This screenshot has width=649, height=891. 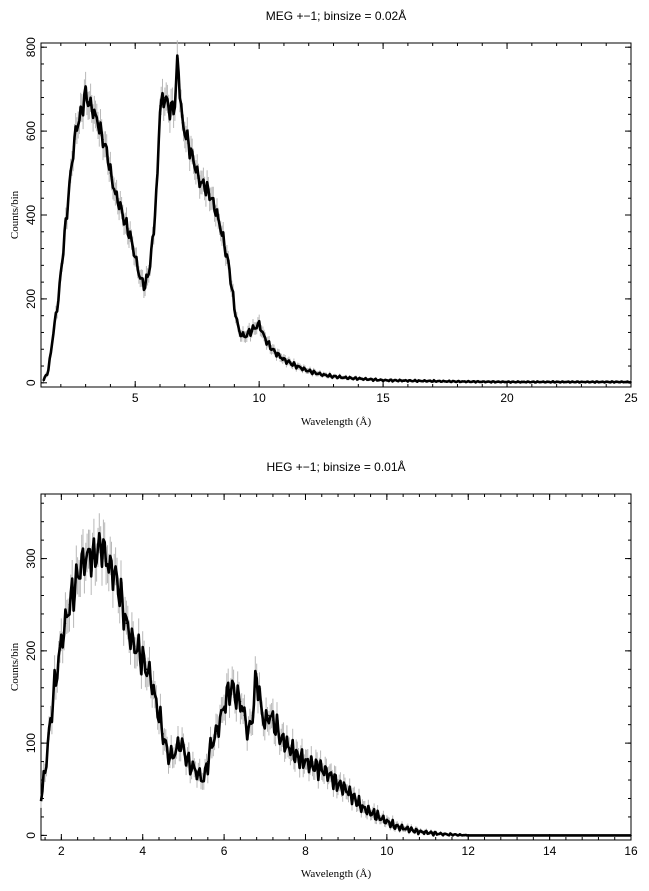 What do you see at coordinates (336, 422) in the screenshot?
I see `meg-x-axis-label: Wavelength (Å)` at bounding box center [336, 422].